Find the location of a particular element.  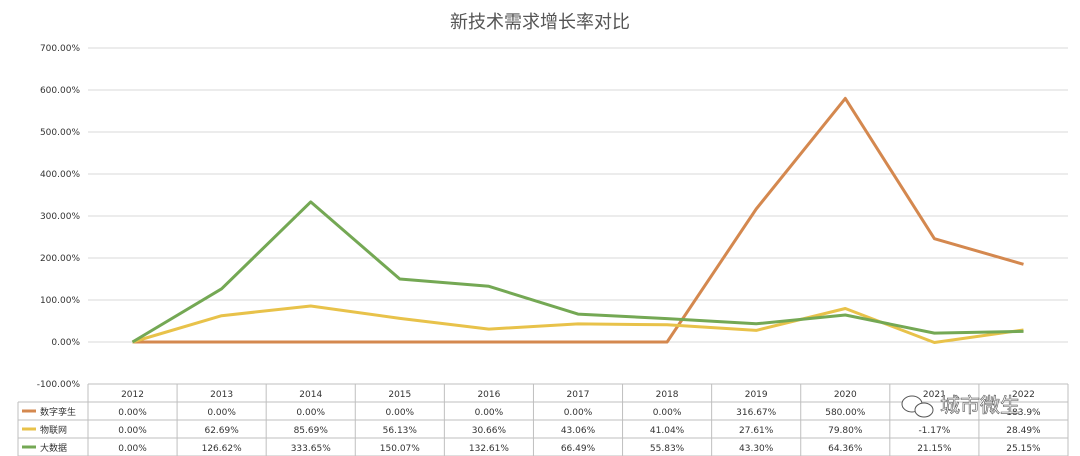

x-tick-label: 2021 is located at coordinates (934, 395).